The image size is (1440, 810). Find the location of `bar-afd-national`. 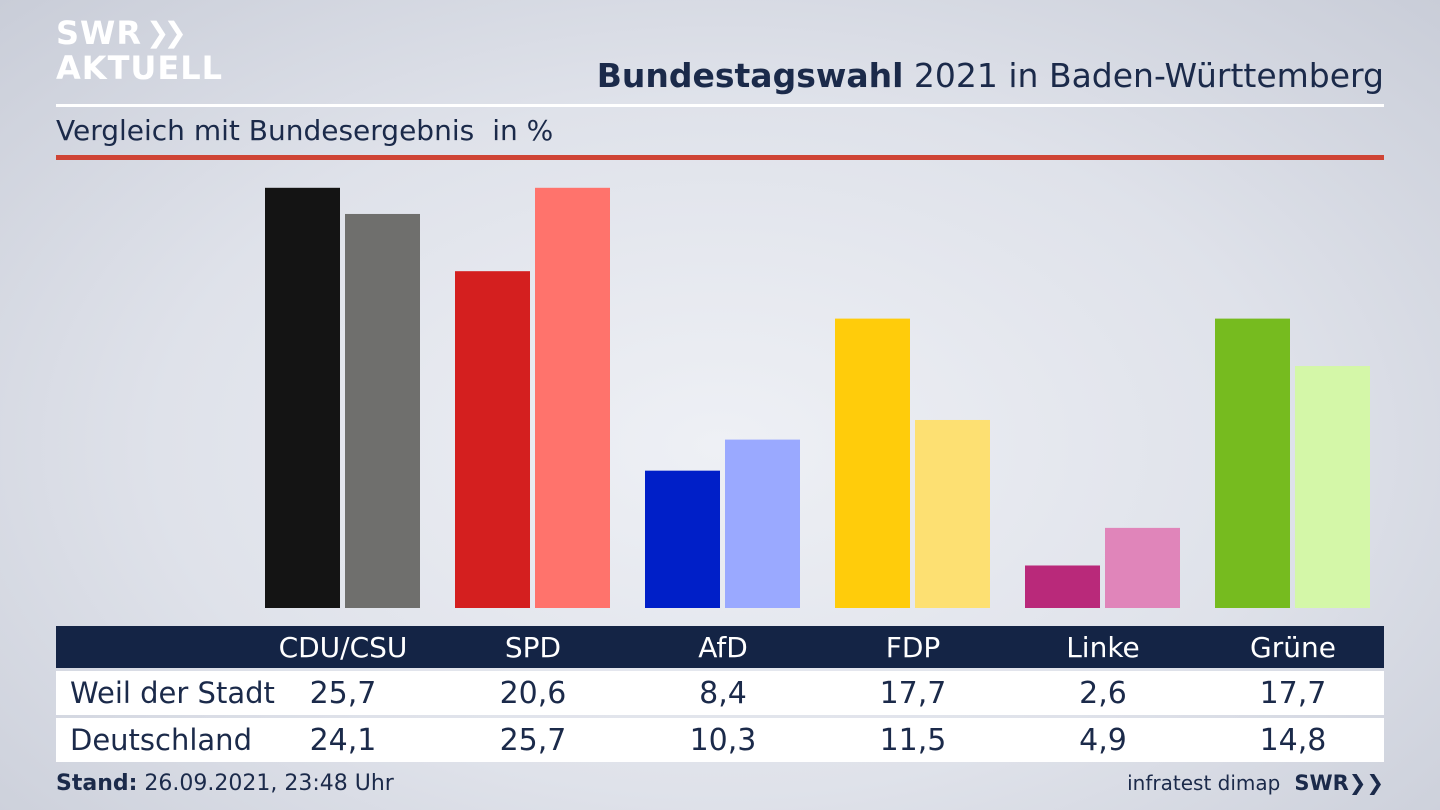

bar-afd-national is located at coordinates (762, 523).